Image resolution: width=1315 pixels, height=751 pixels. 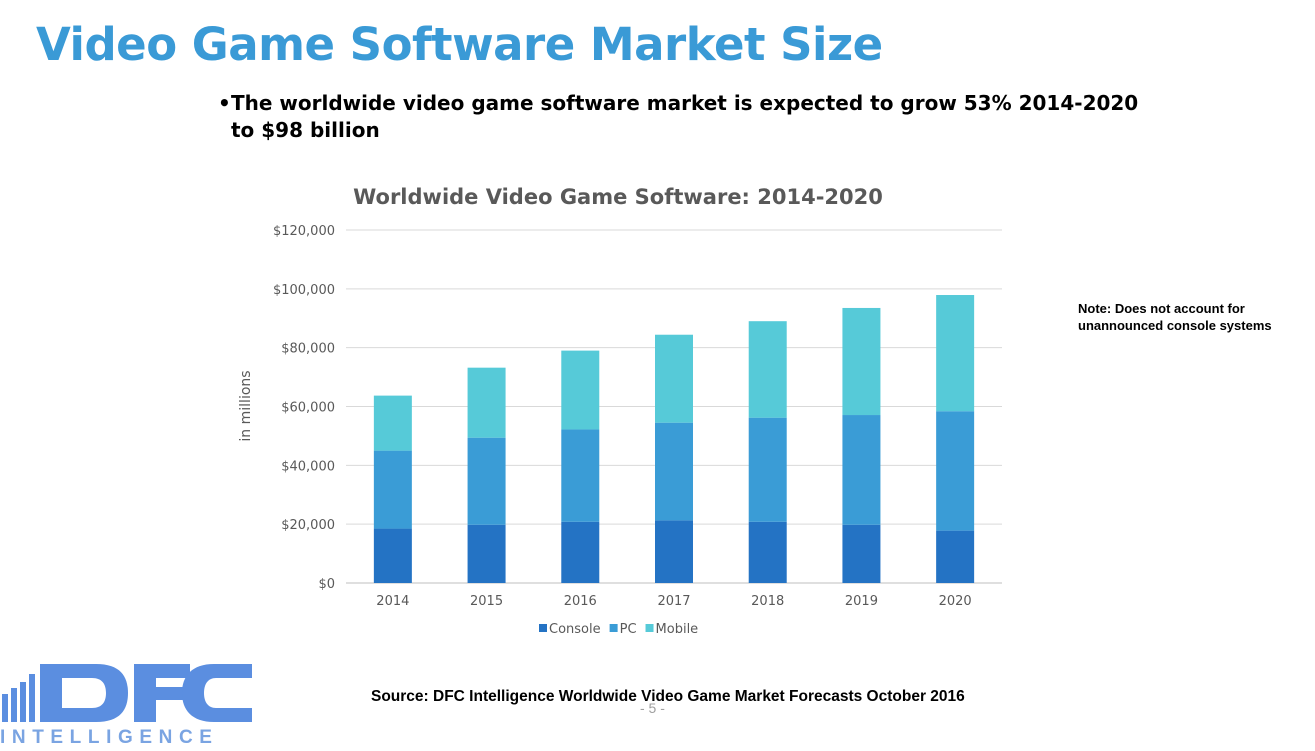 I want to click on legend-label-console: Console, so click(x=575, y=629).